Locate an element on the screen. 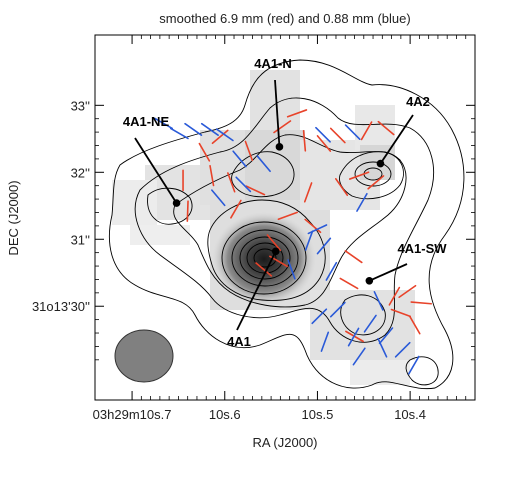 The width and height of the screenshot is (510, 500). label-4a1-n: 4A1-N is located at coordinates (273, 63).